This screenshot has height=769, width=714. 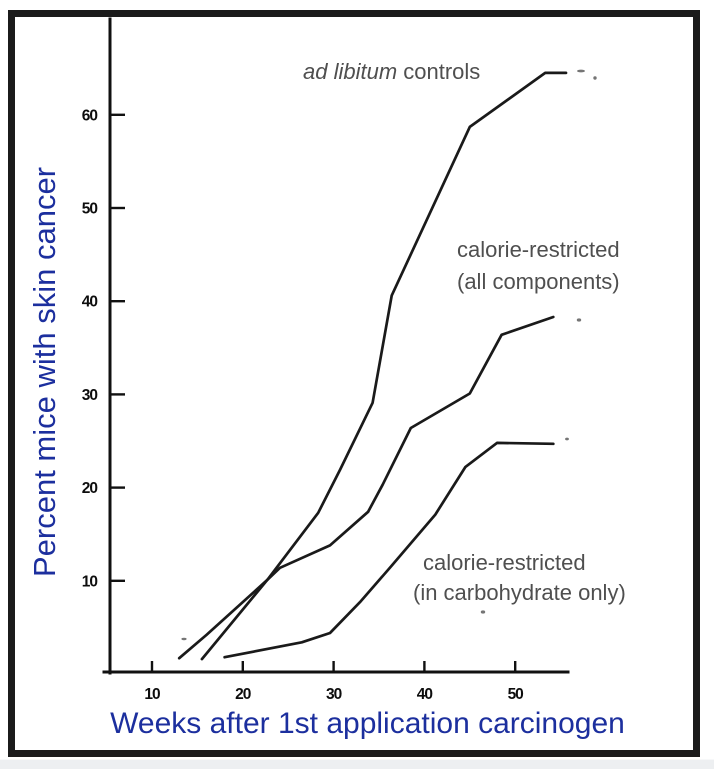 I want to click on annotation-ad-libitum-italic: ad libitum, so click(x=350, y=71).